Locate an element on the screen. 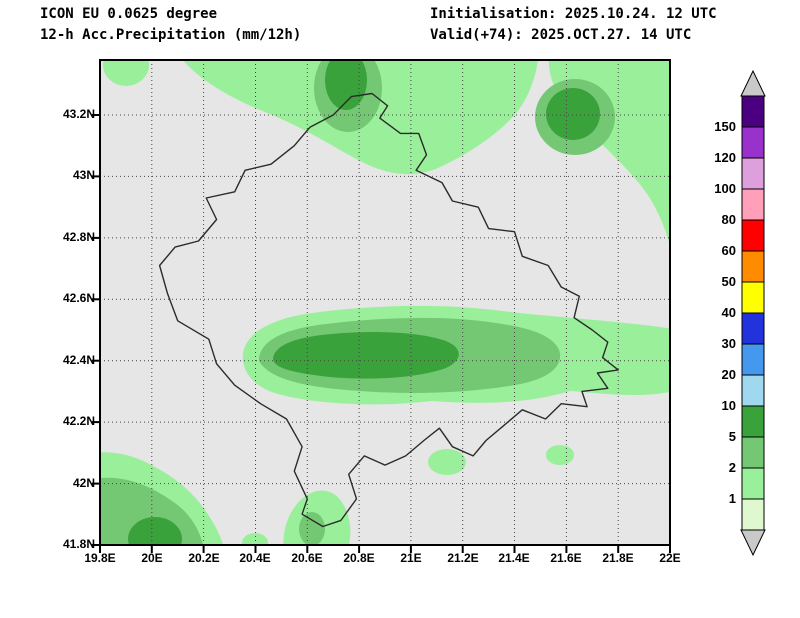  precip-southwest-dark is located at coordinates (155, 531).